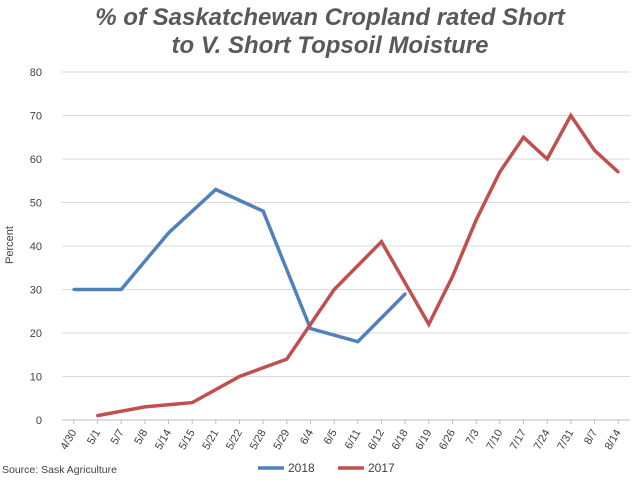  I want to click on x-tick-label: 5/22, so click(234, 440).